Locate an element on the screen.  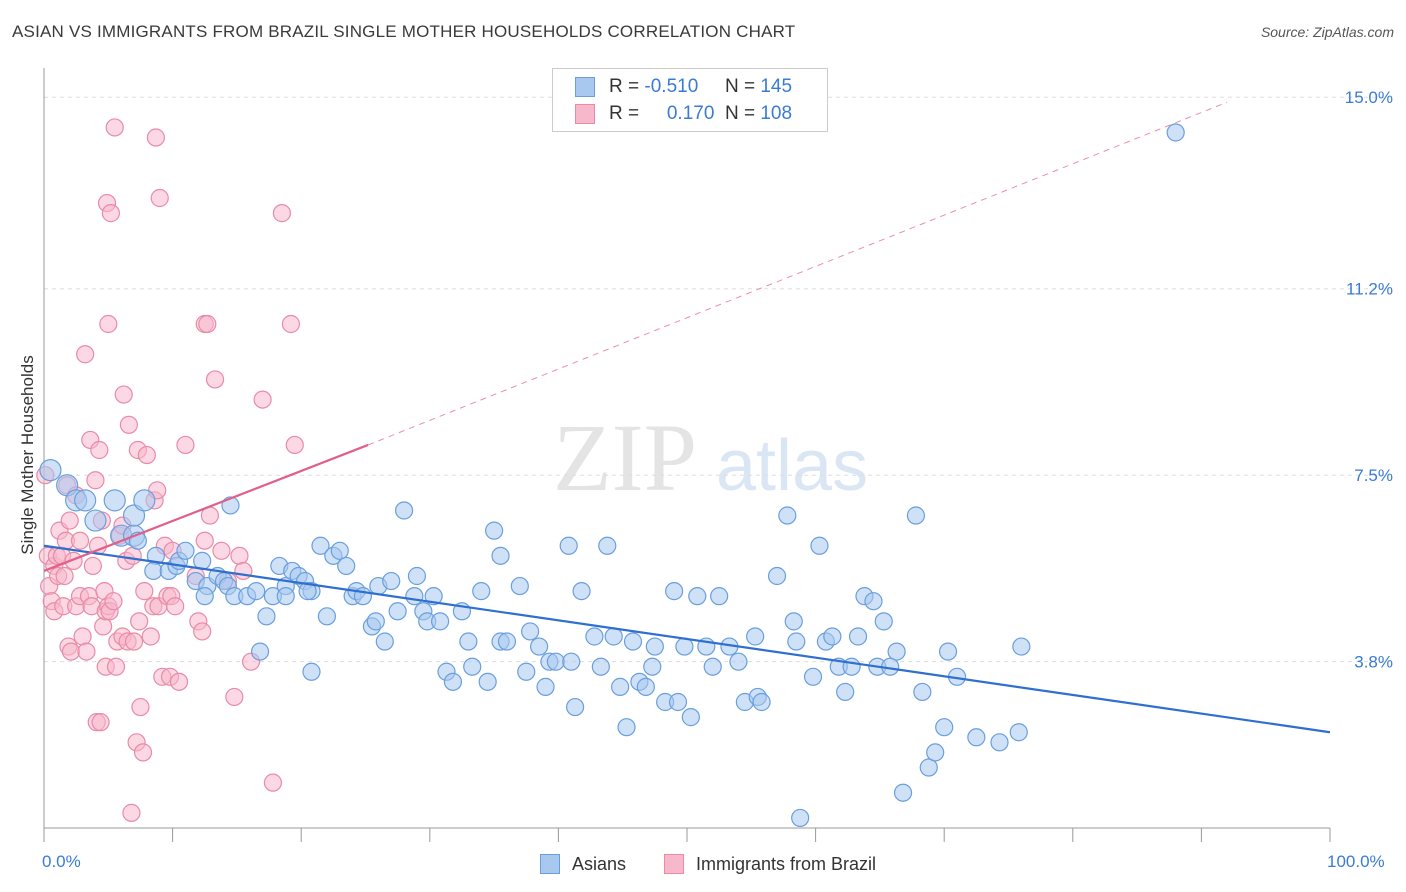
y-tick-label: 3.8% is located at coordinates (1373, 662).